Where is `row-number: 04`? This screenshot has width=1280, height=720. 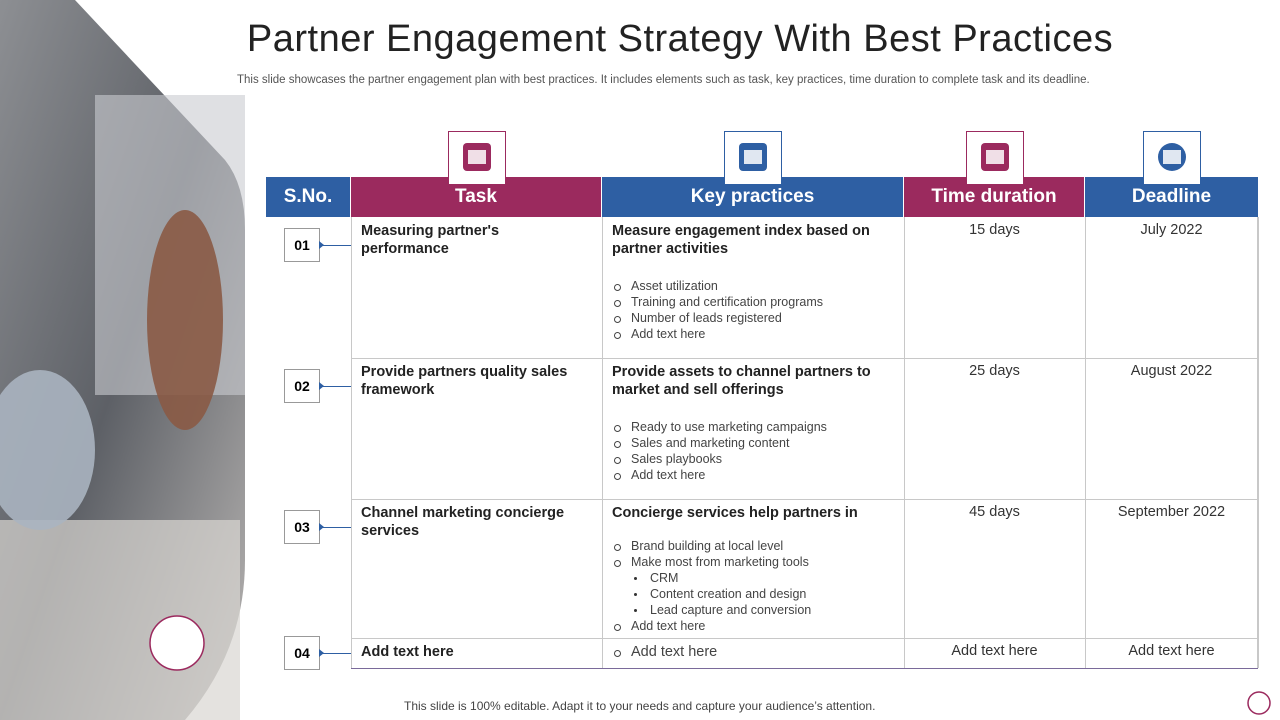
row-number: 04 is located at coordinates (302, 653).